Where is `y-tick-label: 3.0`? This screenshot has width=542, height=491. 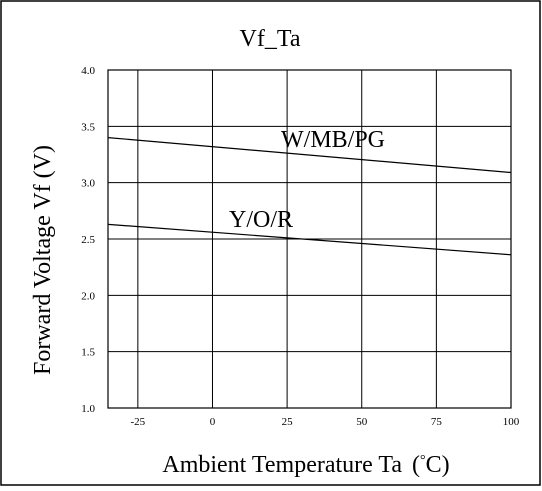
y-tick-label: 3.0 is located at coordinates (88, 184).